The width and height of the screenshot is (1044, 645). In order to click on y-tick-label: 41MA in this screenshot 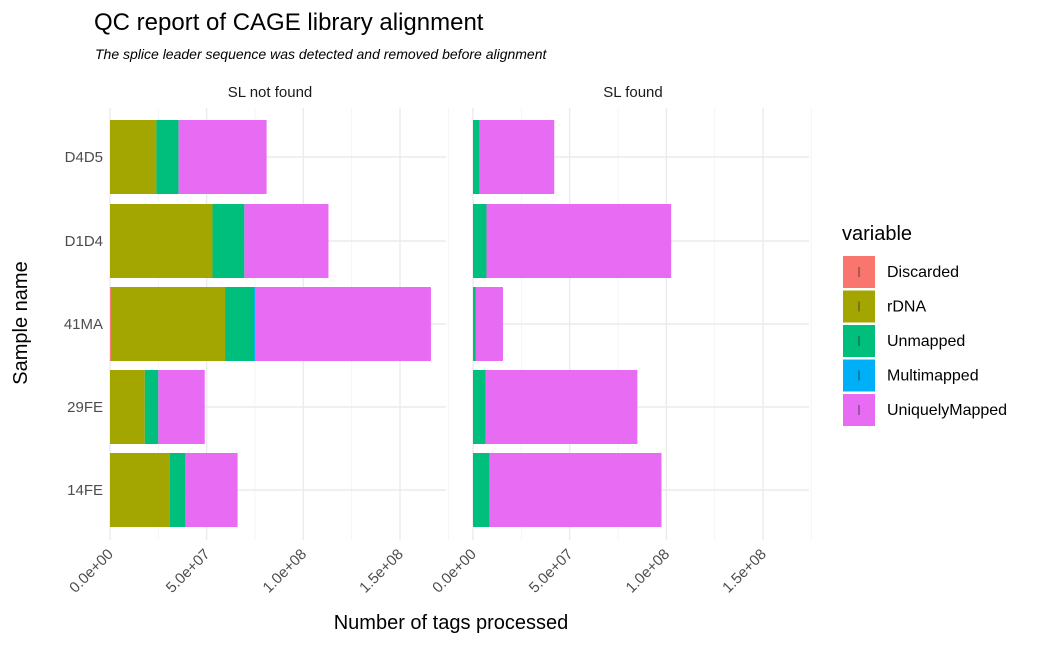, I will do `click(83, 324)`.